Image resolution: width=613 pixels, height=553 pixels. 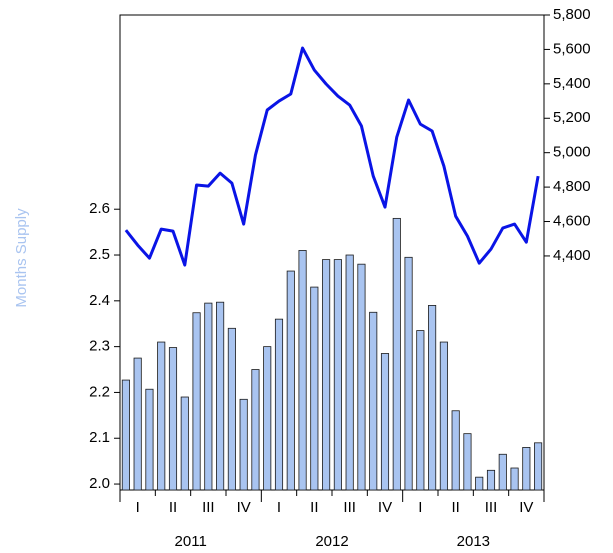 I want to click on year-label: 2013, so click(x=473, y=541).